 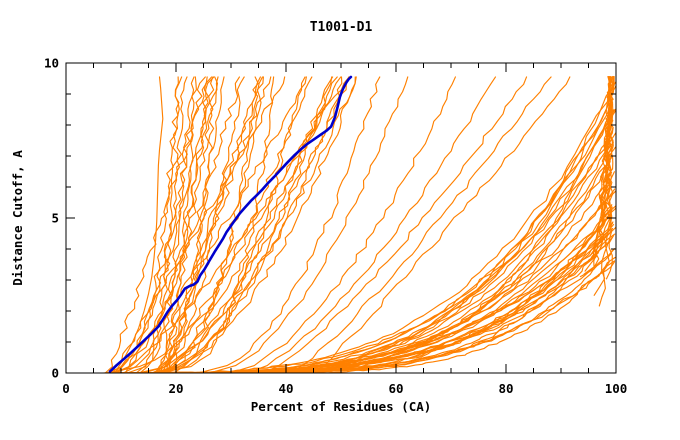 I want to click on x-tick-label: 20, so click(x=175, y=388).